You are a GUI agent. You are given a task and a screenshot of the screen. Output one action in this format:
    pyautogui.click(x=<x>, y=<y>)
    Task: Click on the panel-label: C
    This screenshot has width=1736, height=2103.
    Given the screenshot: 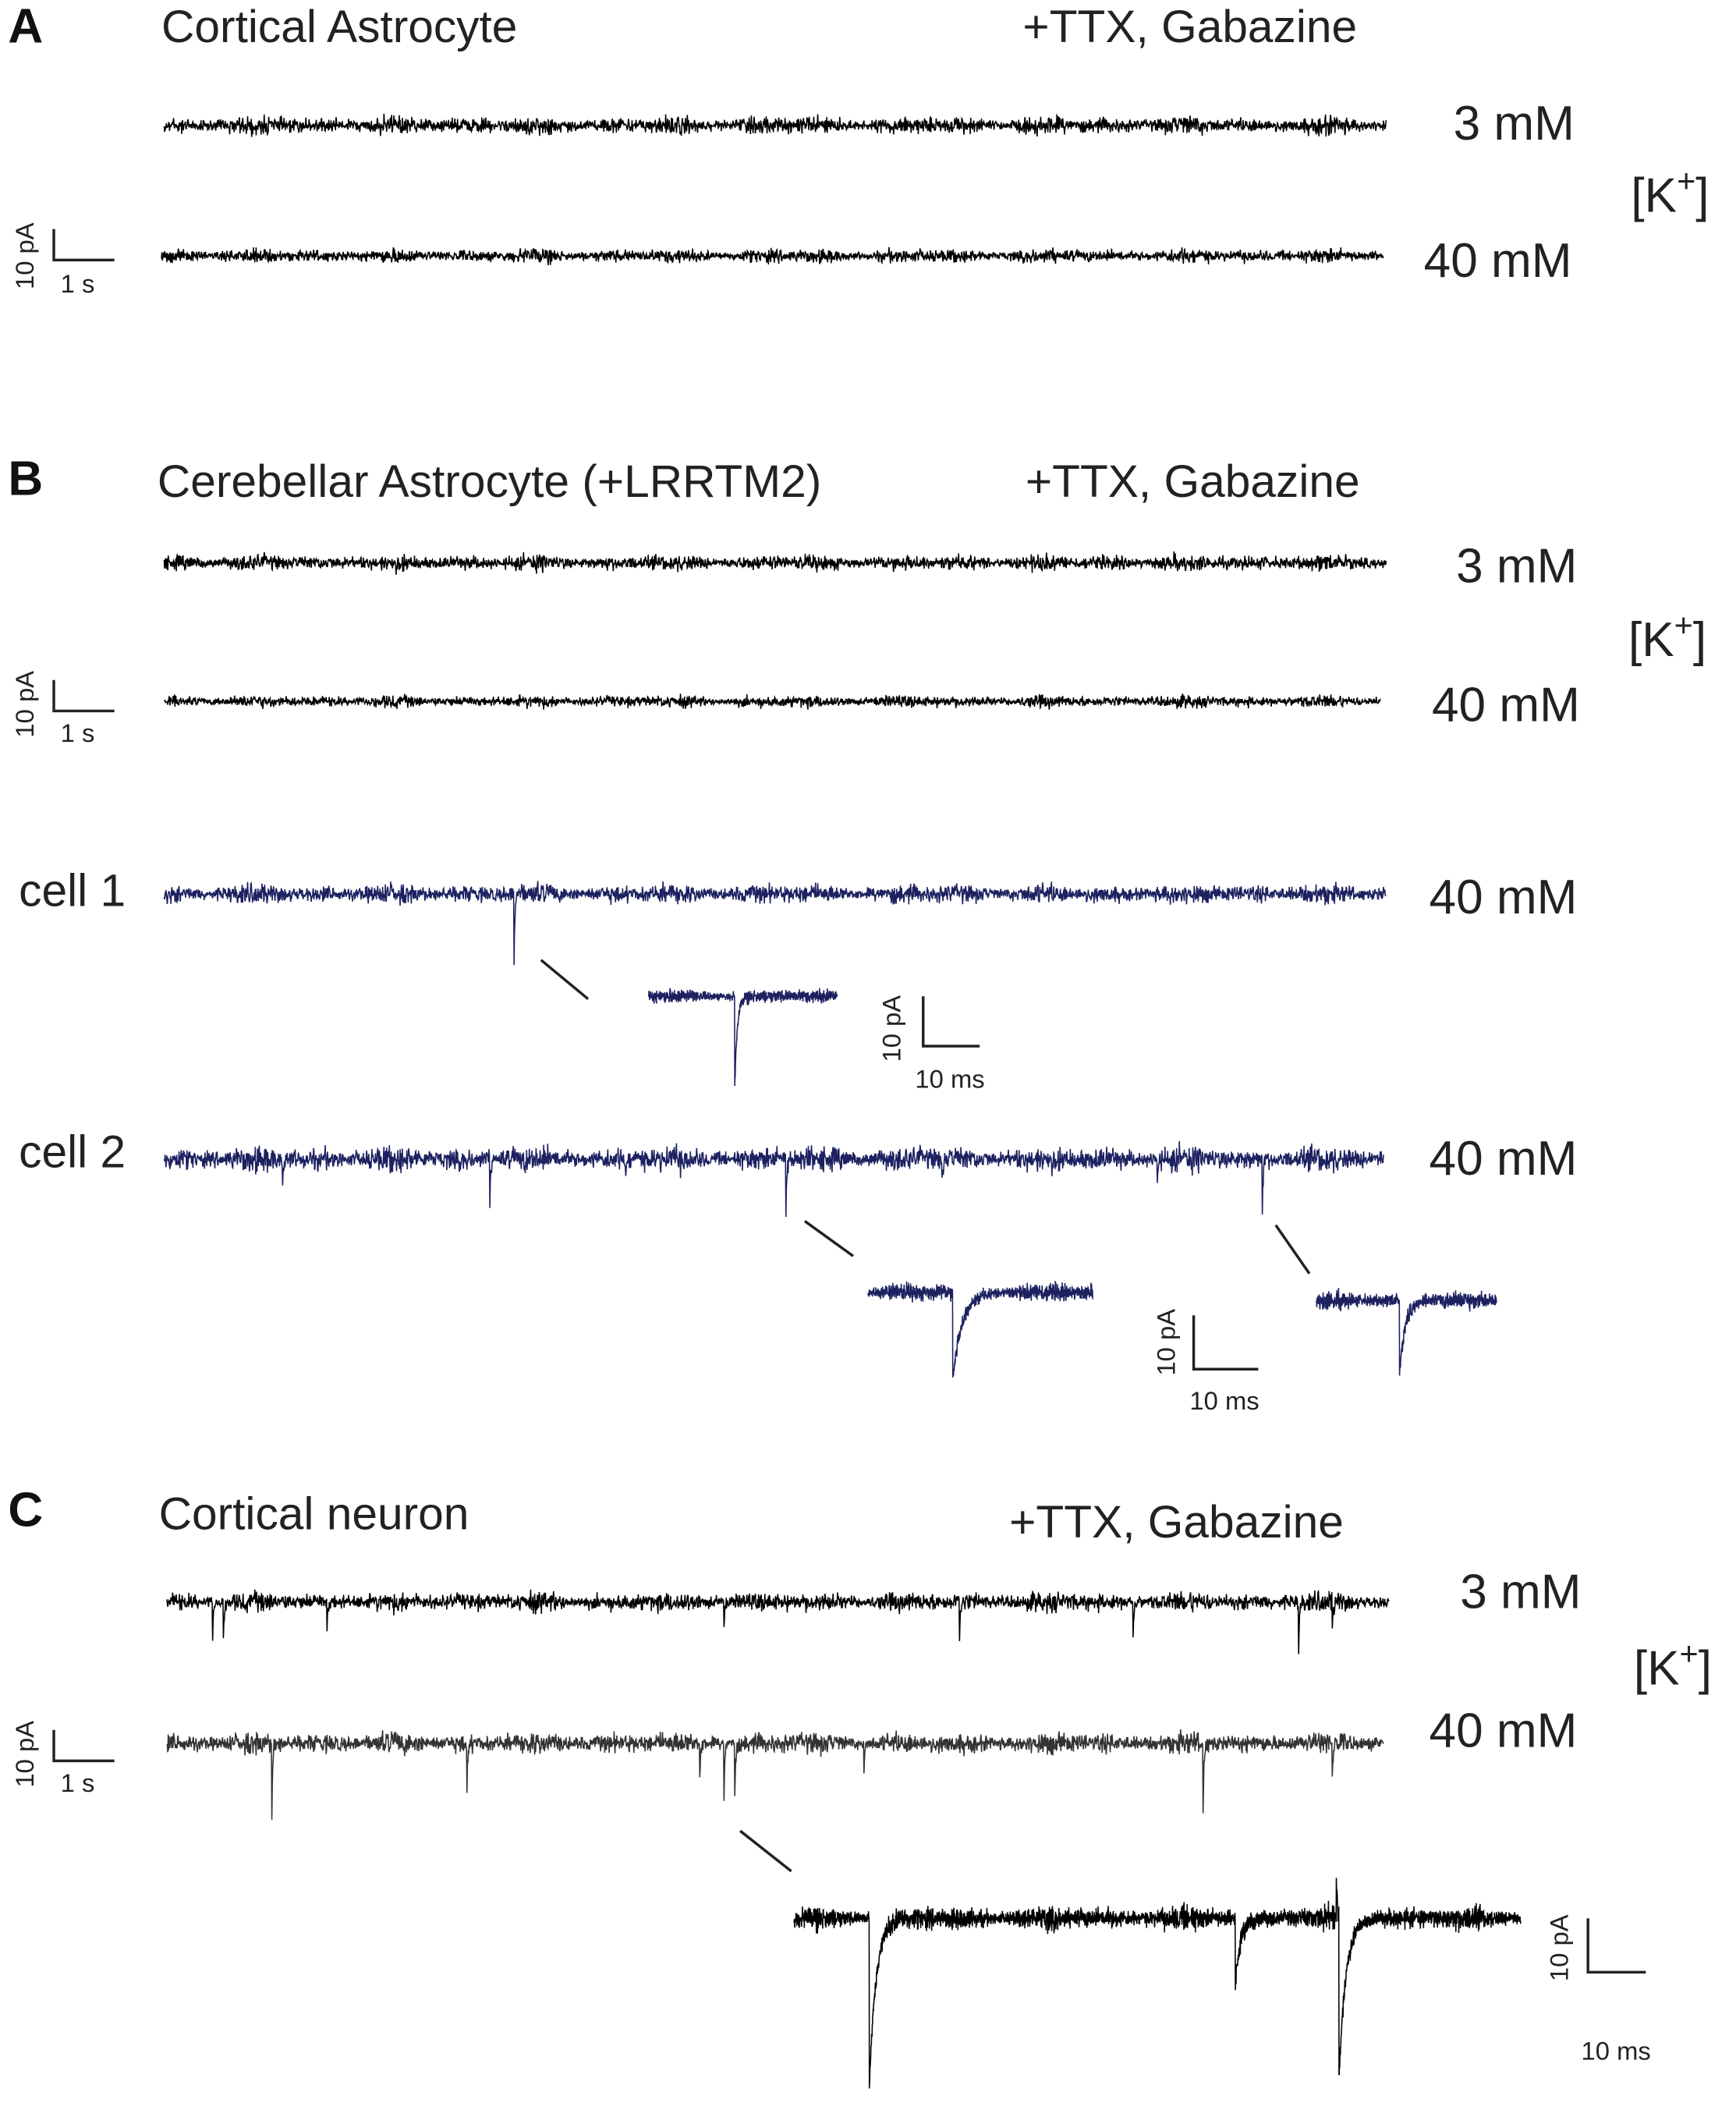 What is the action you would take?
    pyautogui.click(x=25, y=1510)
    